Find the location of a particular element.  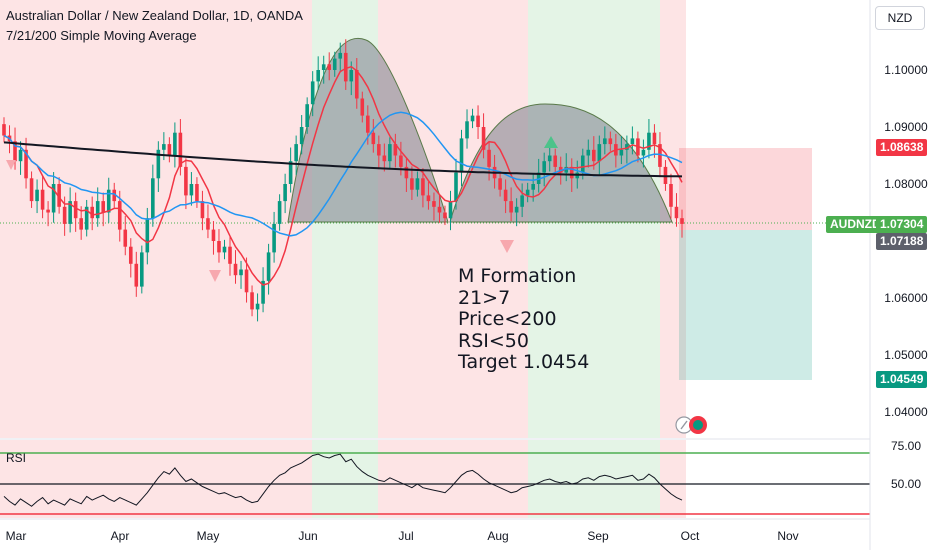

x-tick-label: Jun is located at coordinates (307, 536).